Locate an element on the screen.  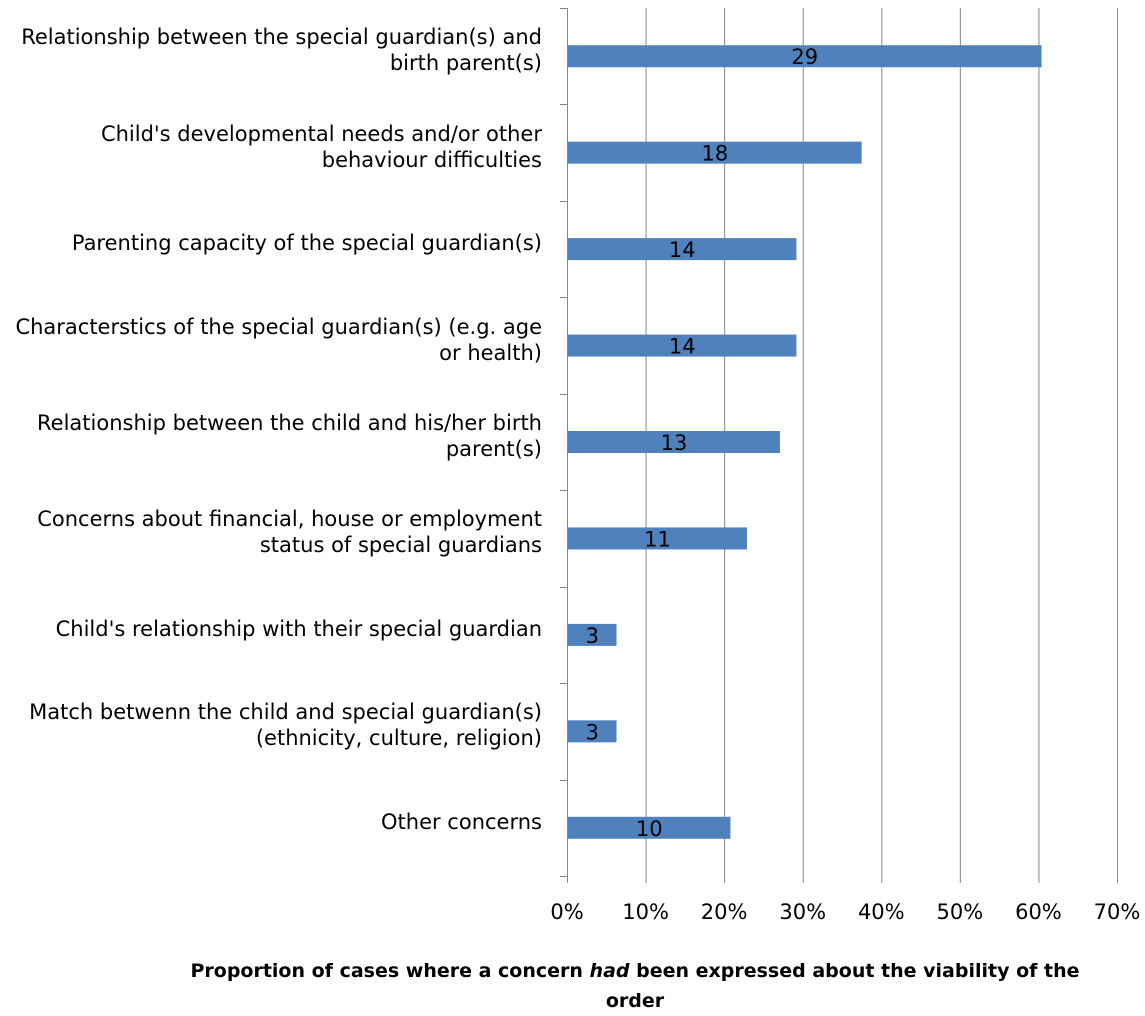
category-label-line: parent(s) is located at coordinates (493, 449).